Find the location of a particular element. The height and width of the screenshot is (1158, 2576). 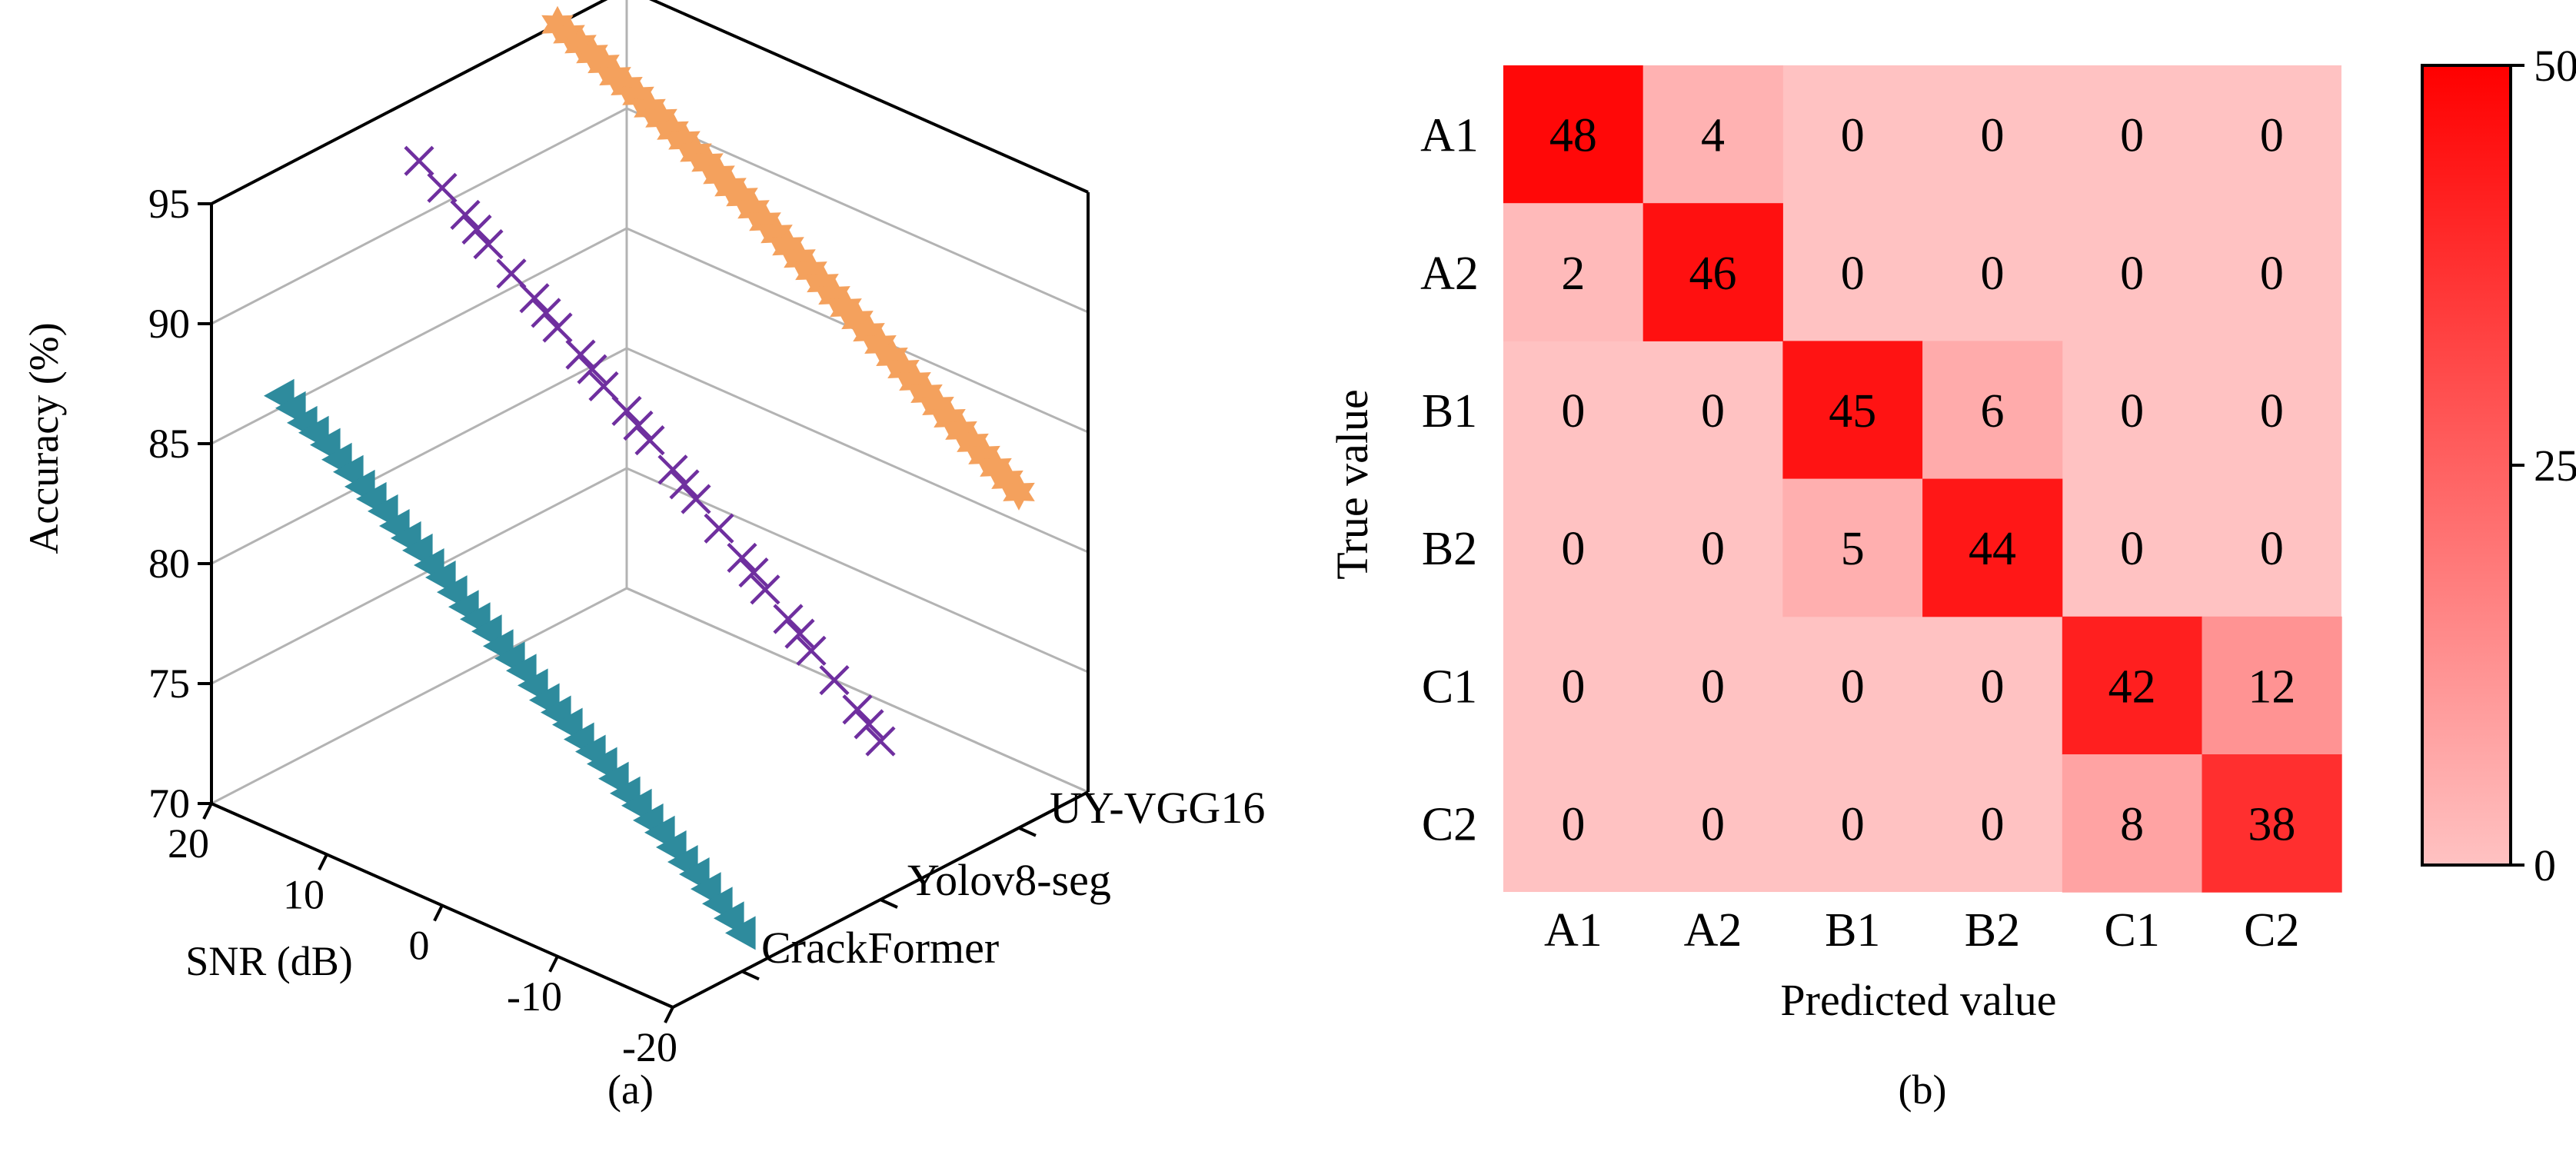

z-tick-label: 70 is located at coordinates (169, 803).